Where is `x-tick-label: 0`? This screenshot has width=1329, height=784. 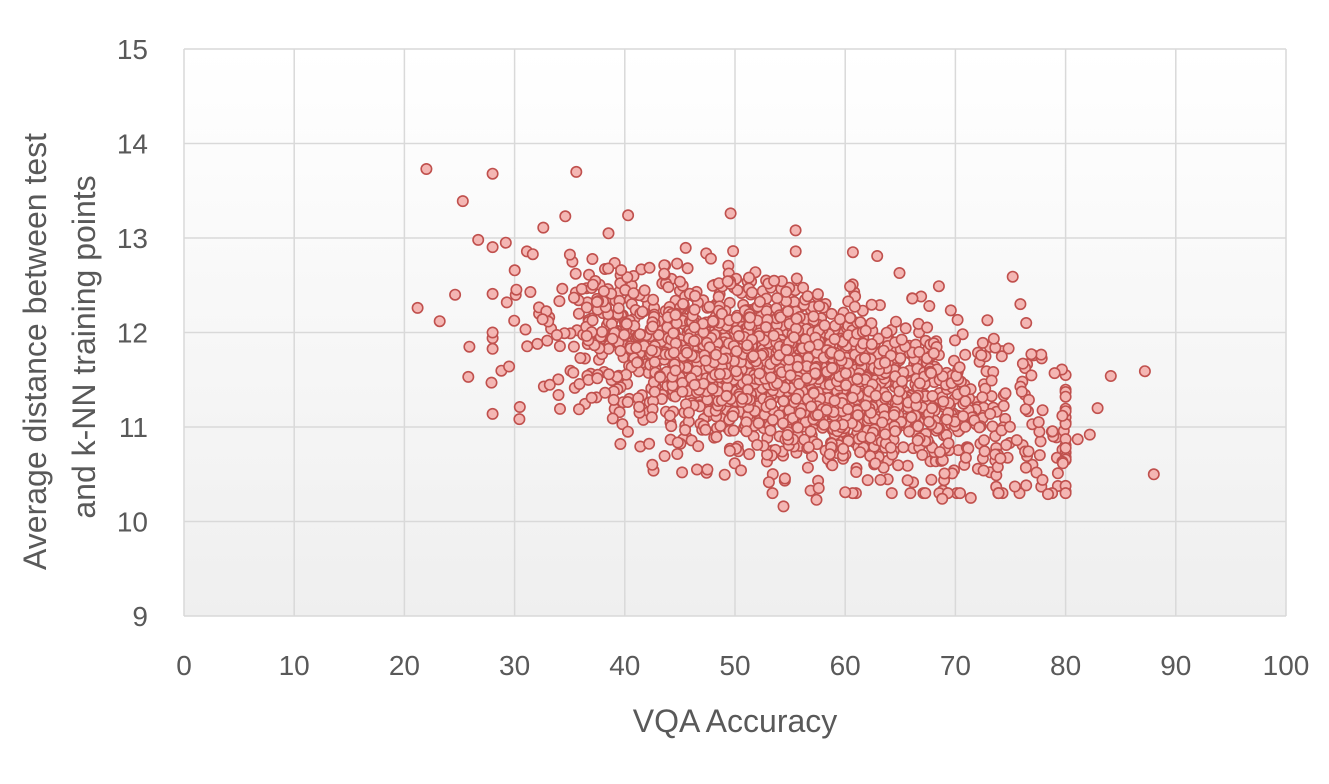 x-tick-label: 0 is located at coordinates (184, 665).